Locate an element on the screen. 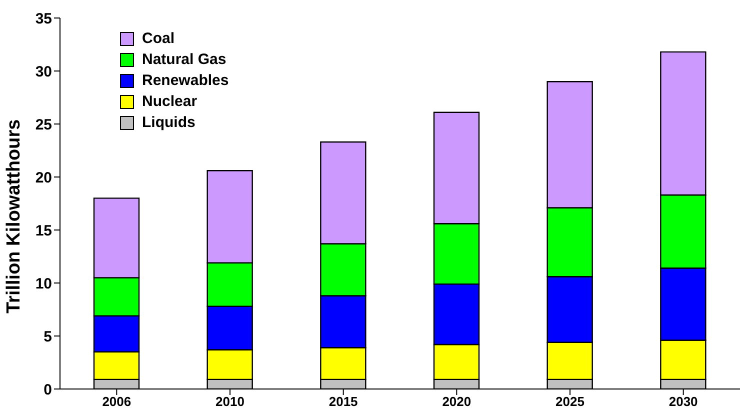 The height and width of the screenshot is (419, 742). y-tick-label: 35 is located at coordinates (43, 19).